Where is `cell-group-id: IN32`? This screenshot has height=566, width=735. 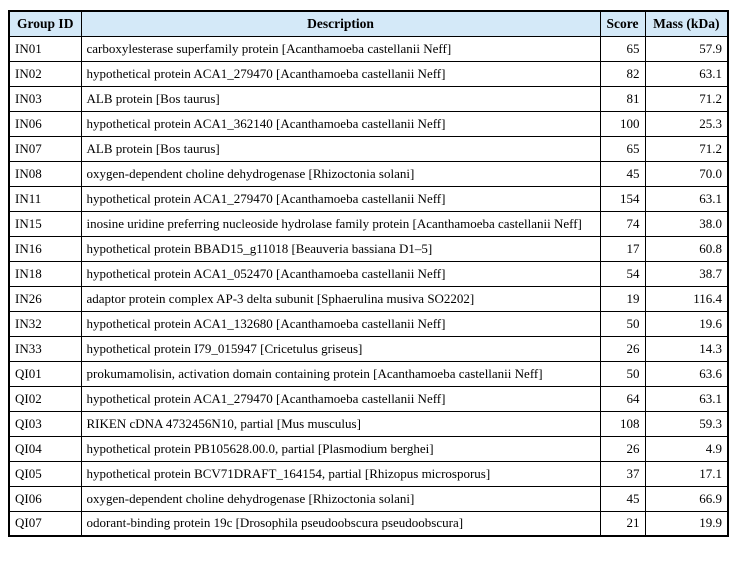
cell-group-id: IN32 is located at coordinates (45, 323).